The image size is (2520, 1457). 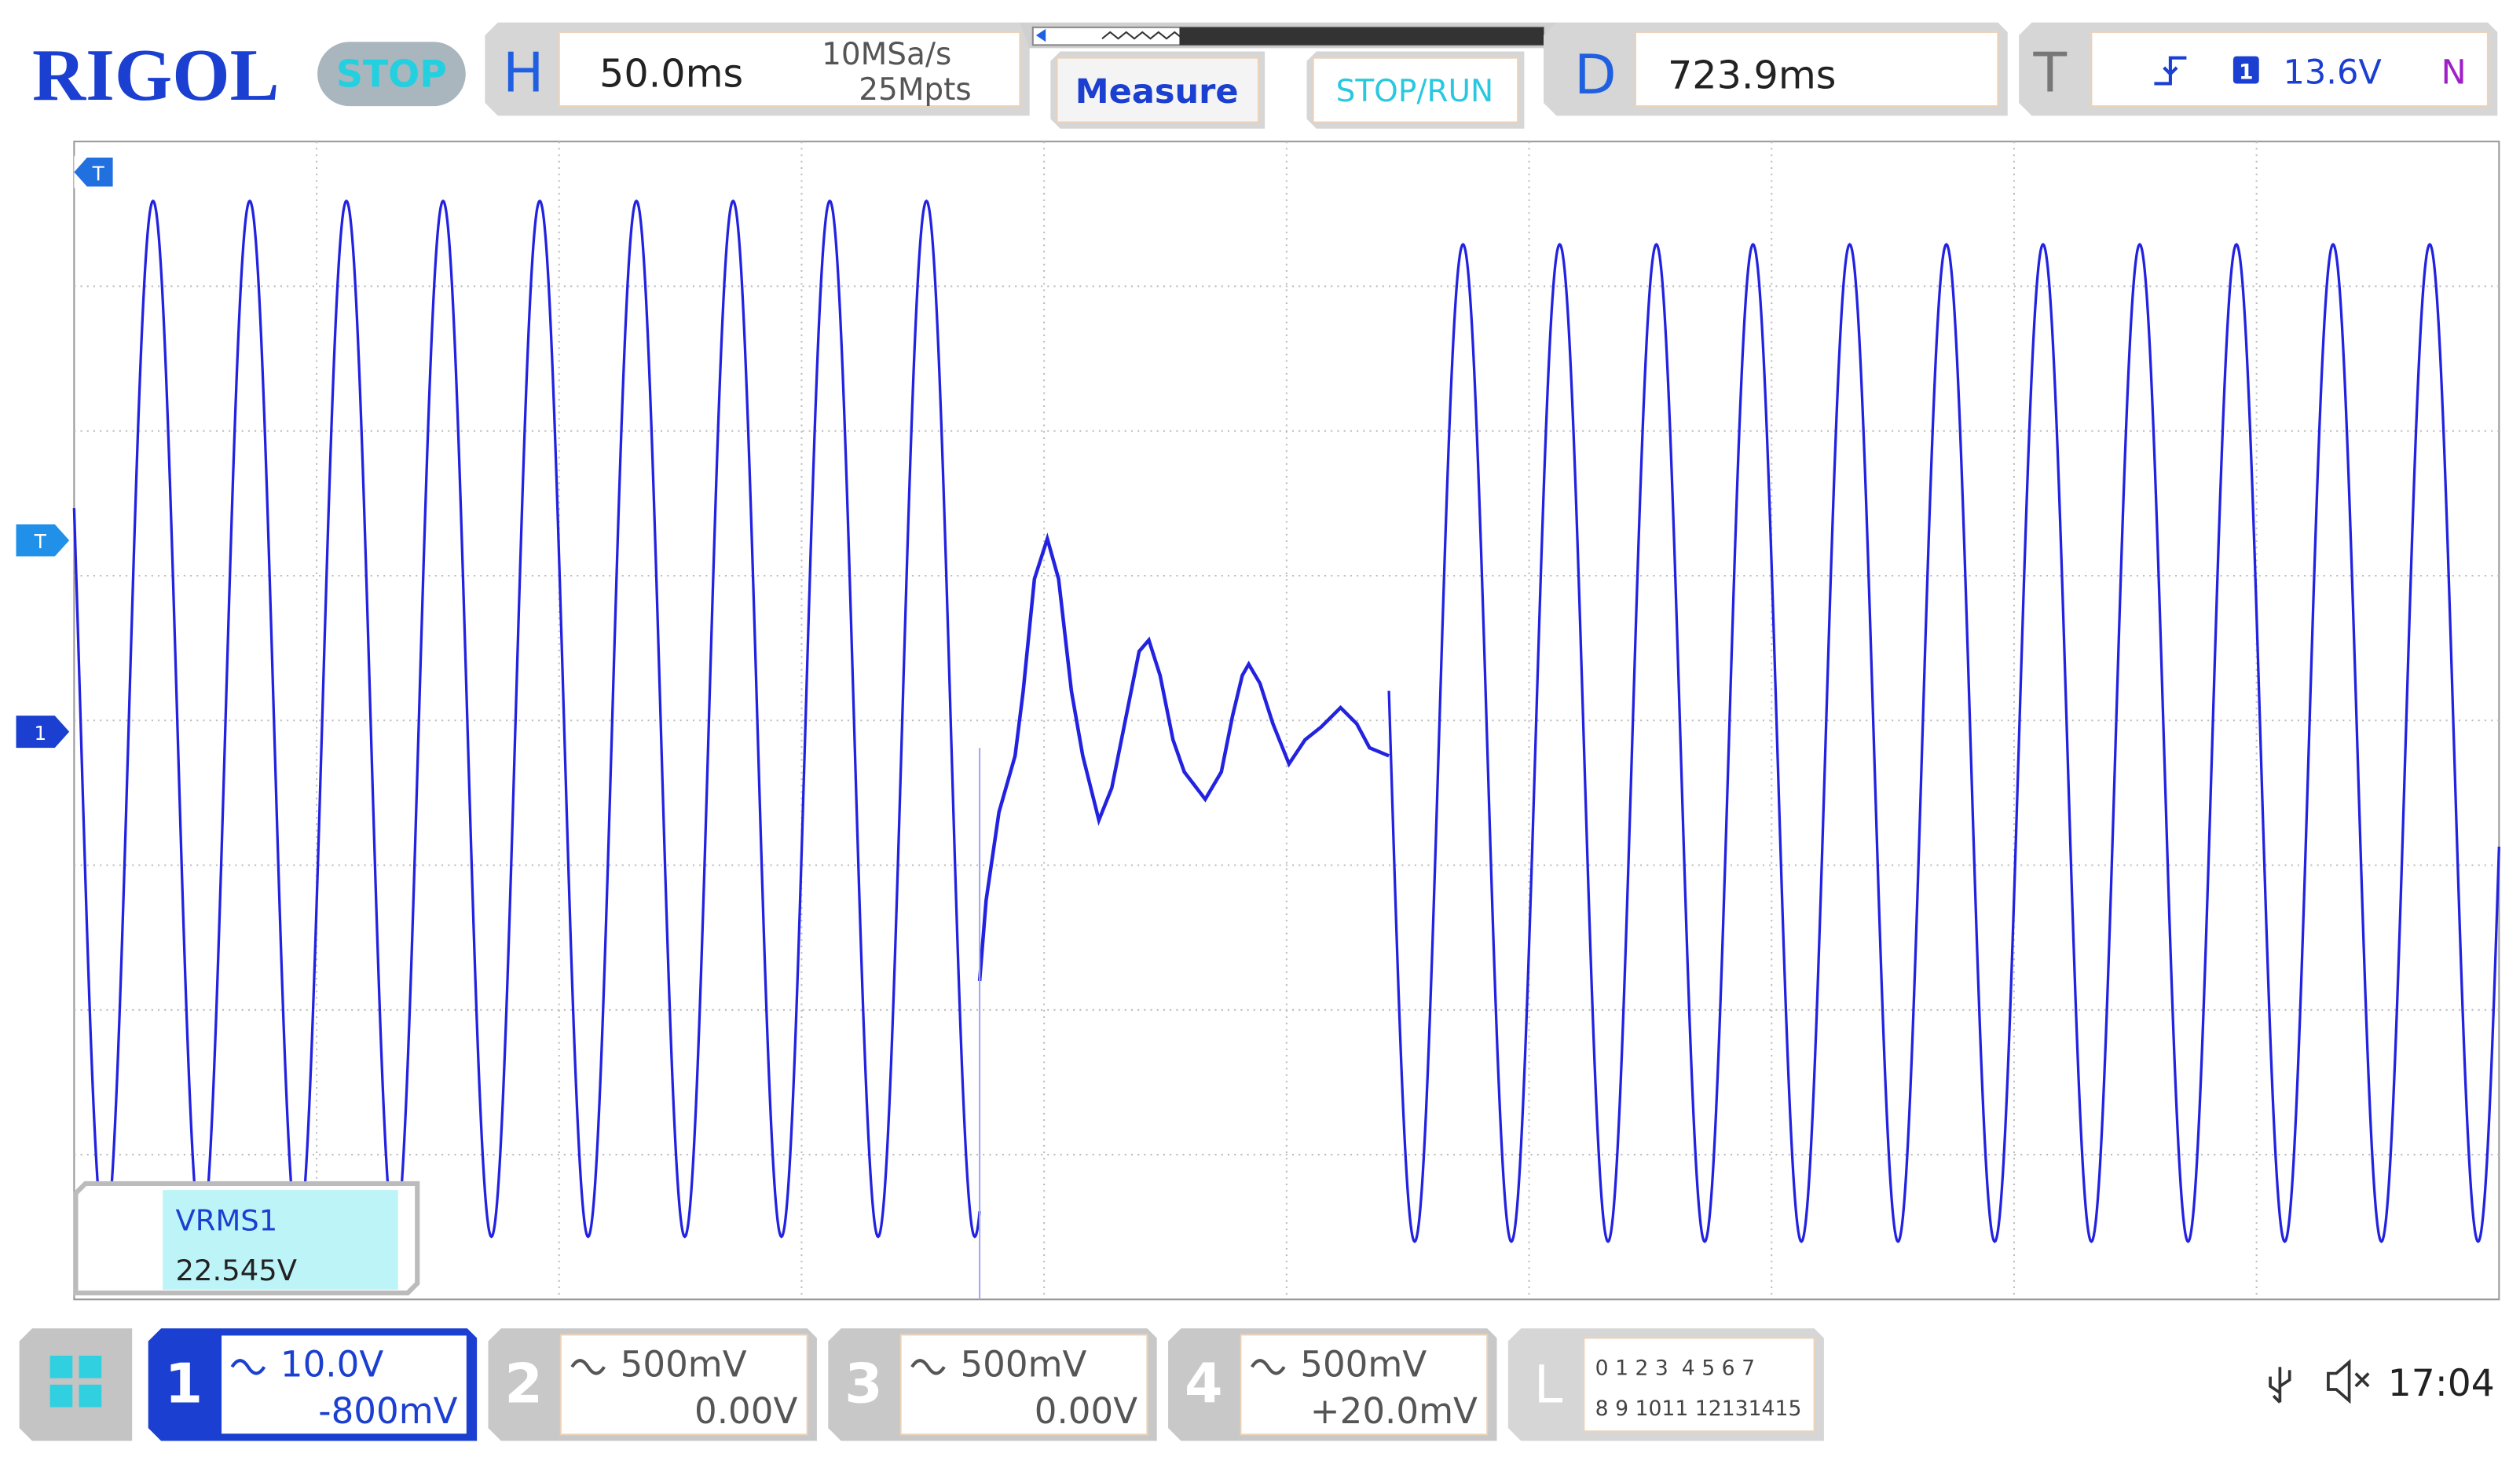 I want to click on measurement-highlight, so click(x=280, y=1240).